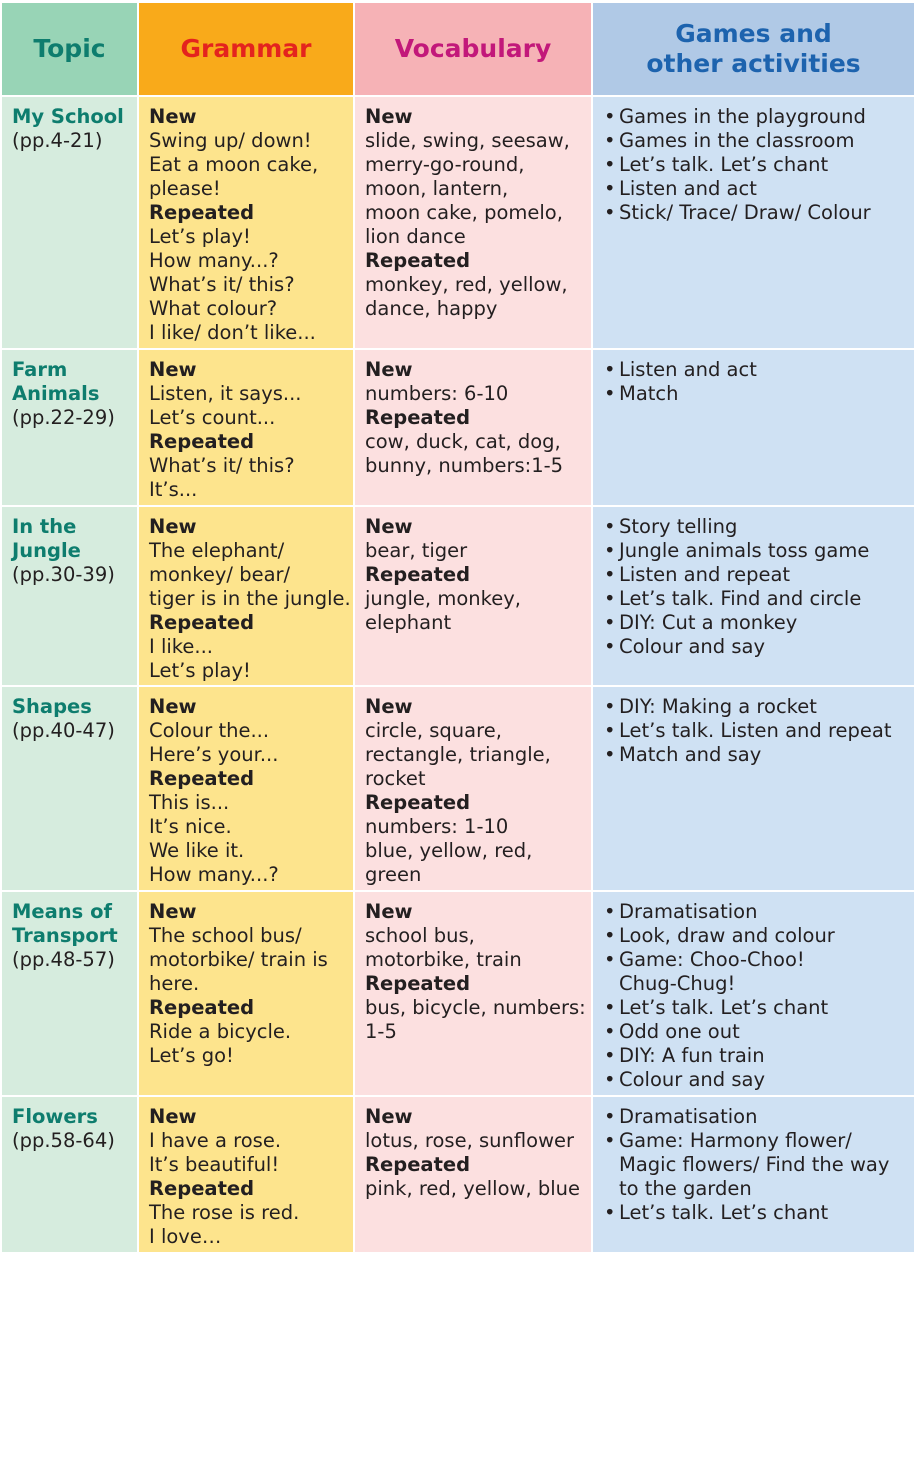 The image size is (916, 1473). Describe the element at coordinates (443, 959) in the screenshot. I see `vocabulary-line: motorbike, train` at that location.